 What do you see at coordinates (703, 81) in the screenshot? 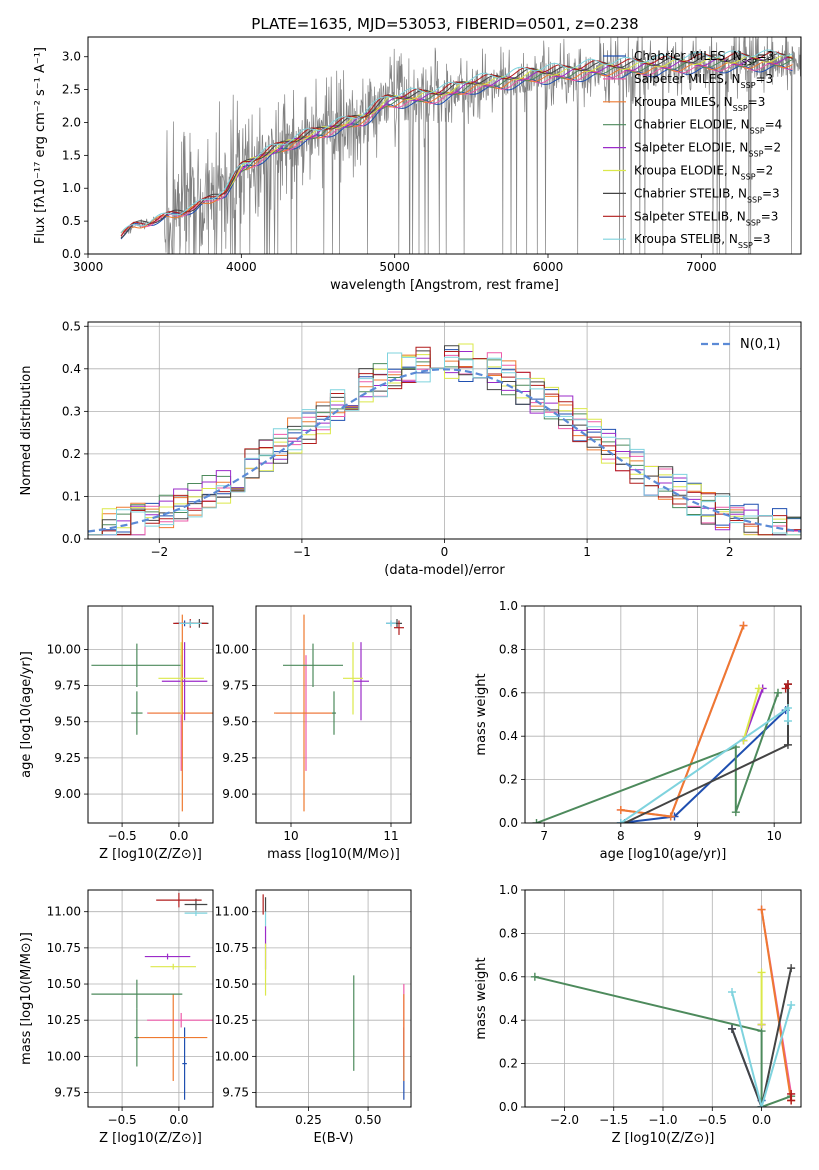
I see `legend-entry: Salpeter MILES, NSSP=3` at bounding box center [703, 81].